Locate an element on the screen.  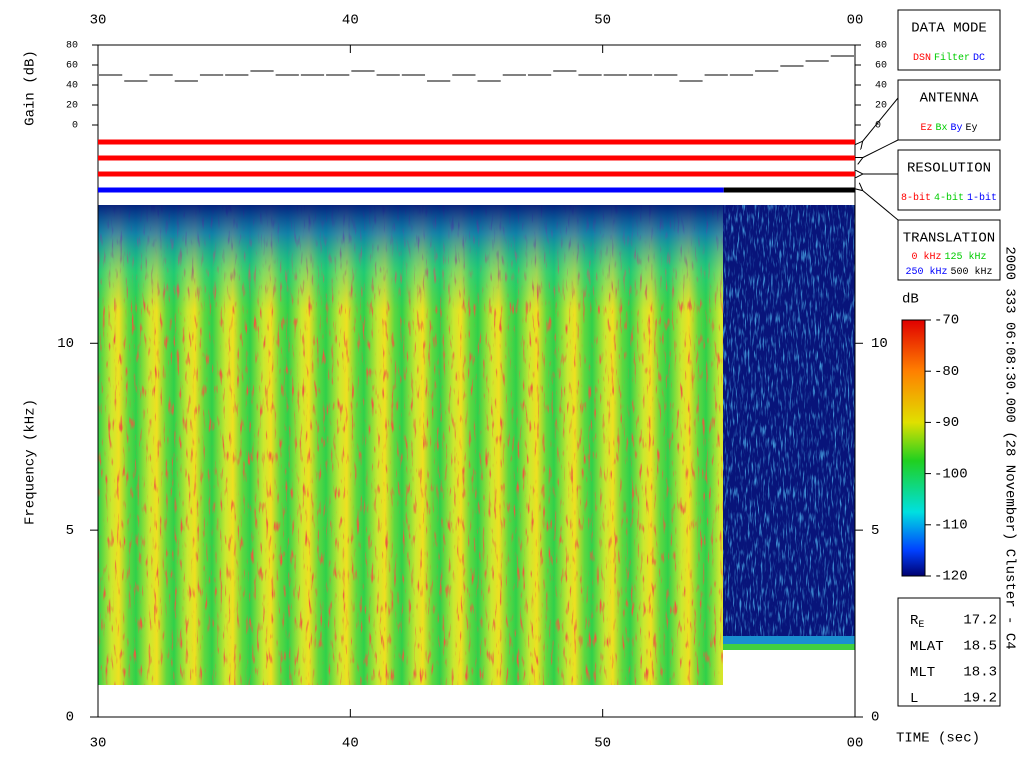
ephemeris-label-text: MLT is located at coordinates (922, 673).